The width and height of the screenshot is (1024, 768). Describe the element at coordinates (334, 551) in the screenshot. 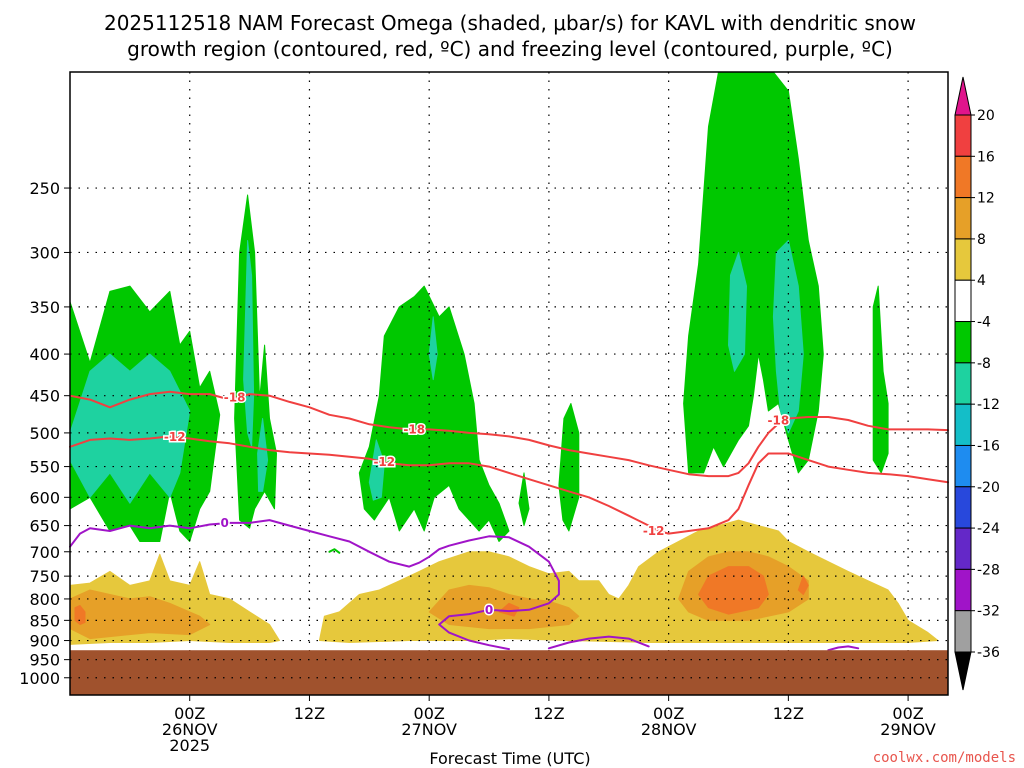

I see `contour-freezing-level-fragment` at that location.